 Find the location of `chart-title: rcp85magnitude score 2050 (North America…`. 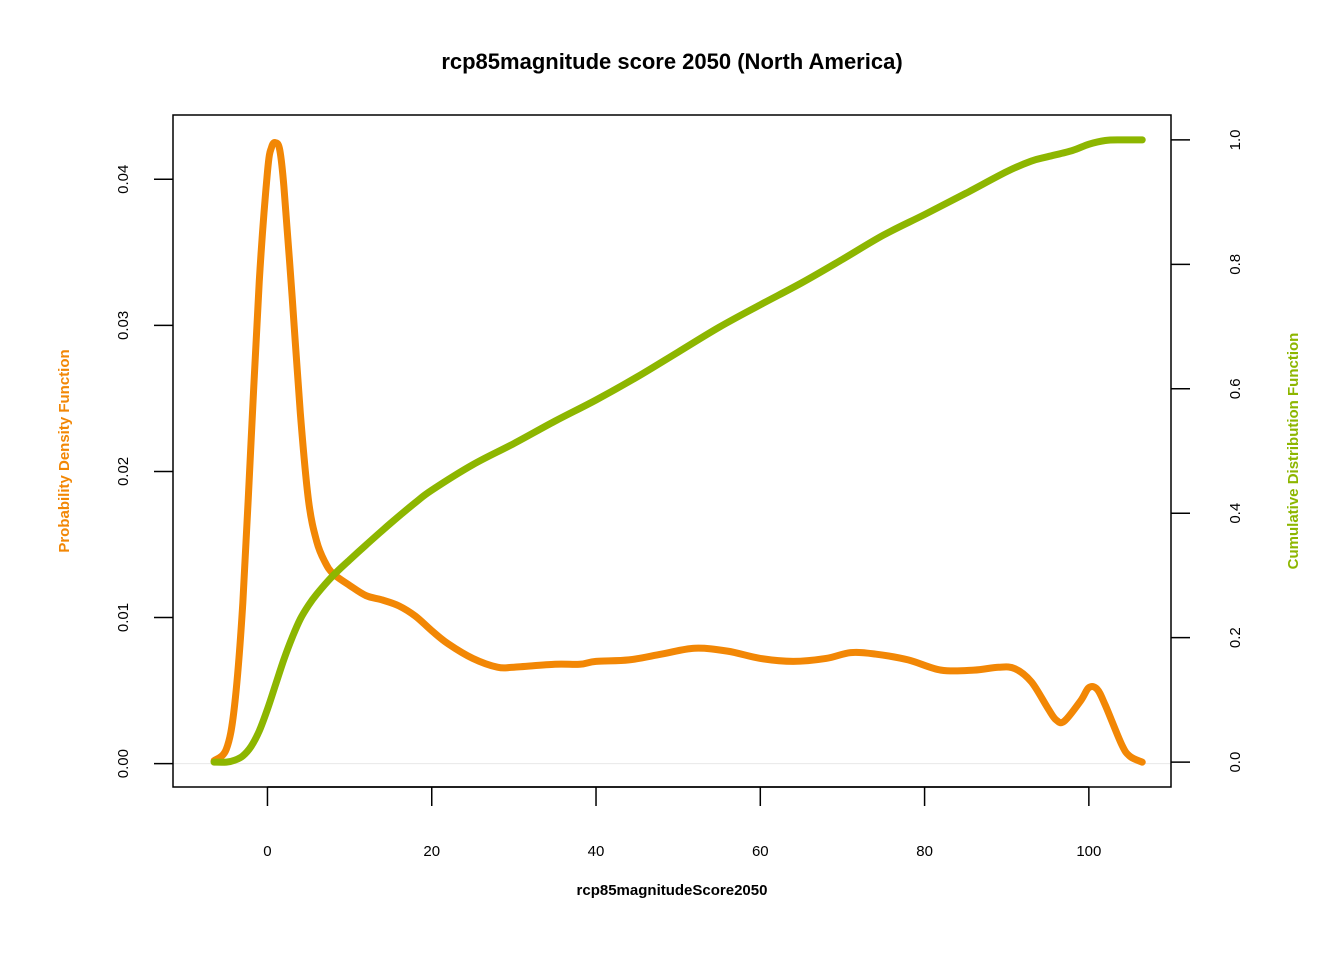

chart-title: rcp85magnitude score 2050 (North America… is located at coordinates (671, 61).